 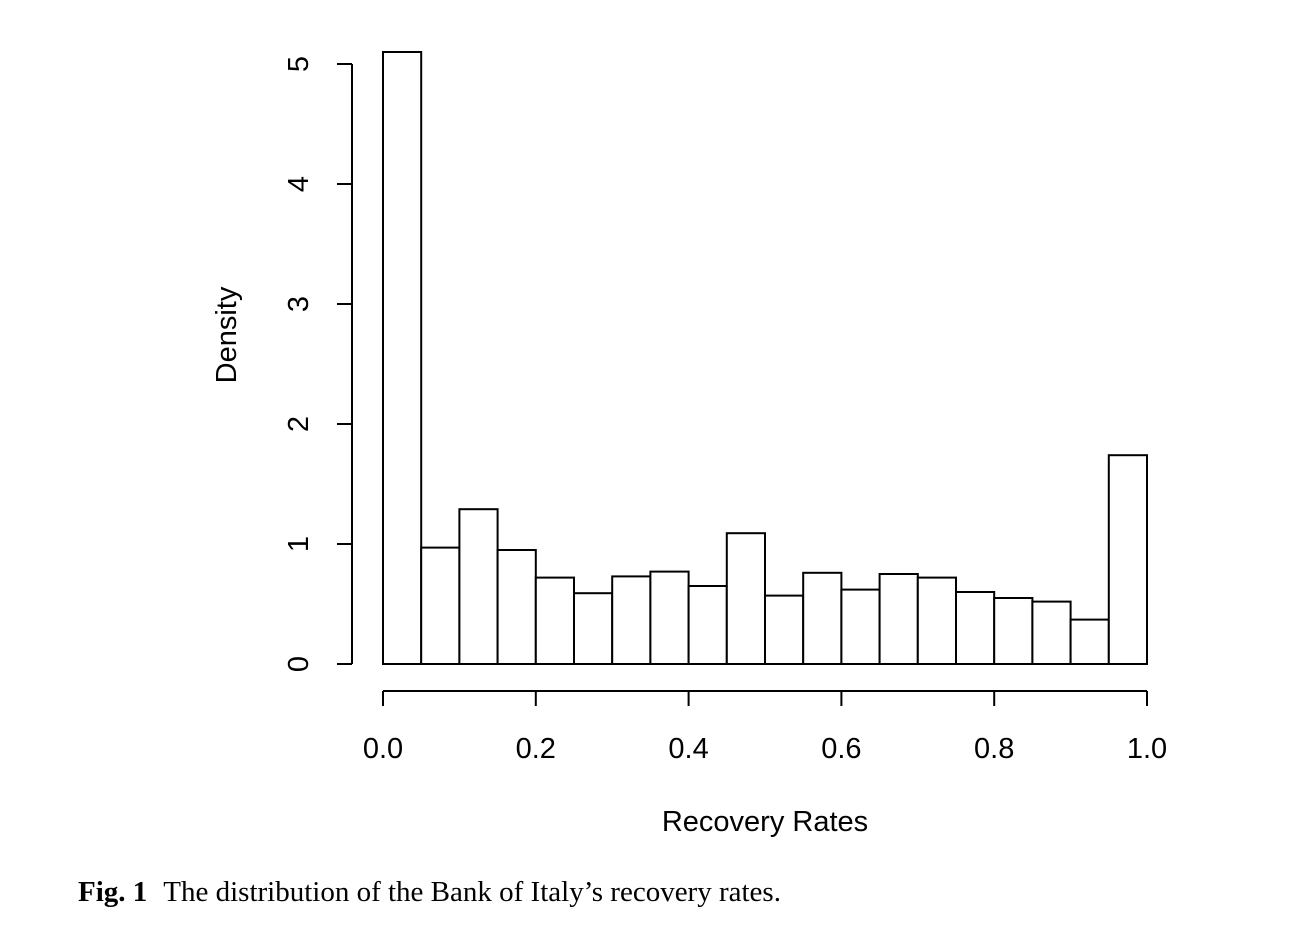 I want to click on x-axis: 0.0 0.2 0.4 0.6 0.8 1.0, so click(x=765, y=727).